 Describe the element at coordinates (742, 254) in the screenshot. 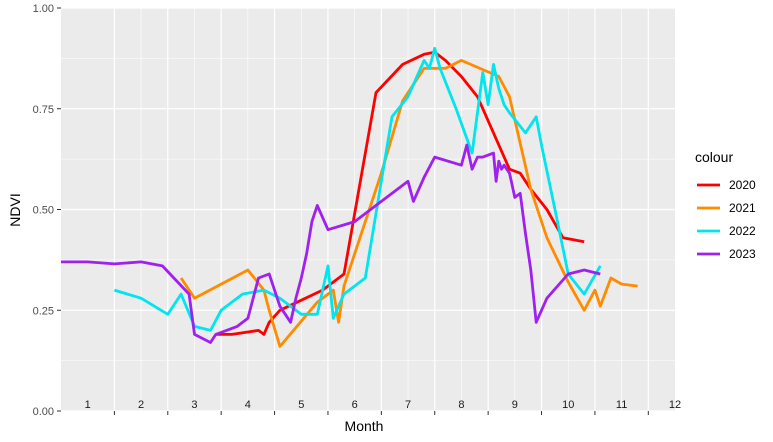

I see `legend-label-2023: 2023` at that location.